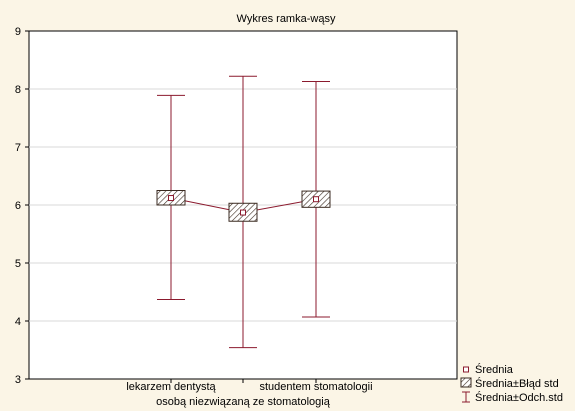  Describe the element at coordinates (18, 264) in the screenshot. I see `y-tick-label: 5` at that location.